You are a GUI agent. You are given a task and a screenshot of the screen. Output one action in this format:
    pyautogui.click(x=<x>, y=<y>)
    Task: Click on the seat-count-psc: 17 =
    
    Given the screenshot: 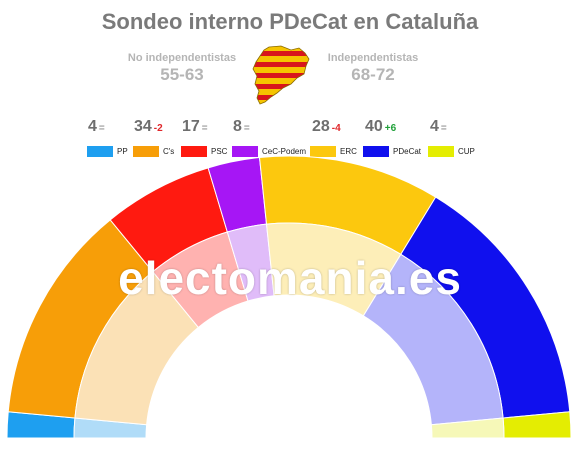 What is the action you would take?
    pyautogui.click(x=195, y=127)
    